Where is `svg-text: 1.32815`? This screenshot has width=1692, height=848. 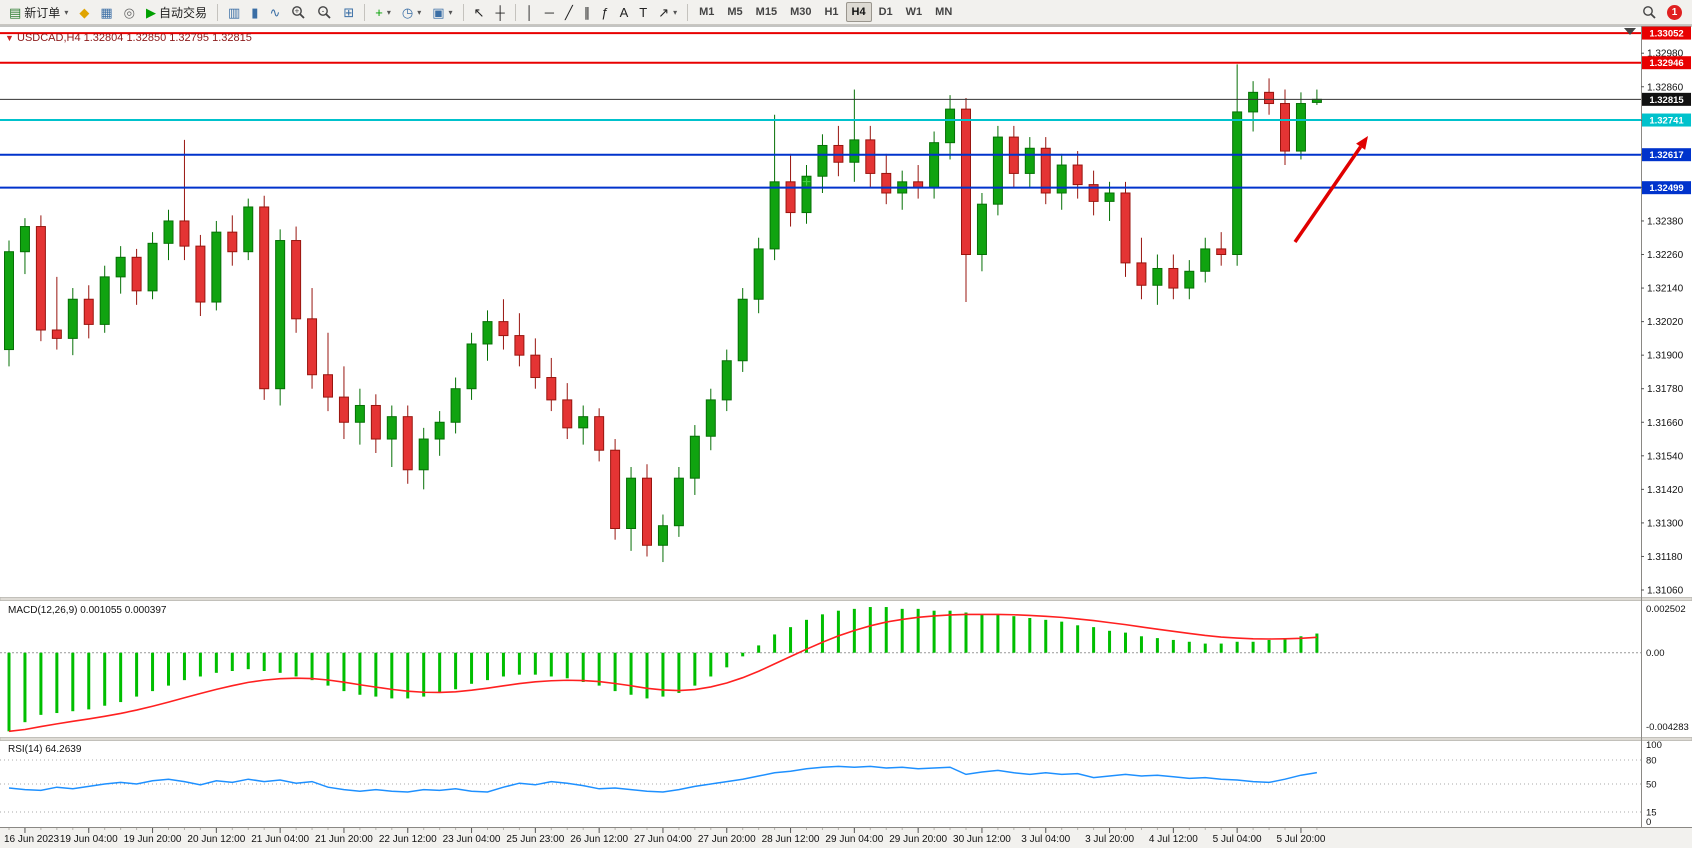
svg-text: 1.32815 is located at coordinates (1666, 100).